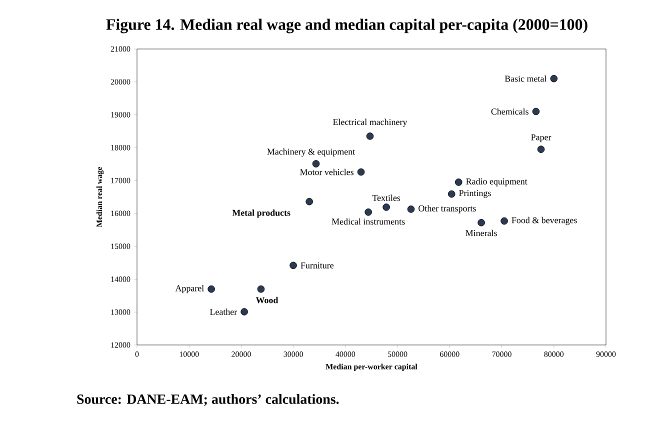  Describe the element at coordinates (509, 111) in the screenshot. I see `annotation: Chemicals` at that location.